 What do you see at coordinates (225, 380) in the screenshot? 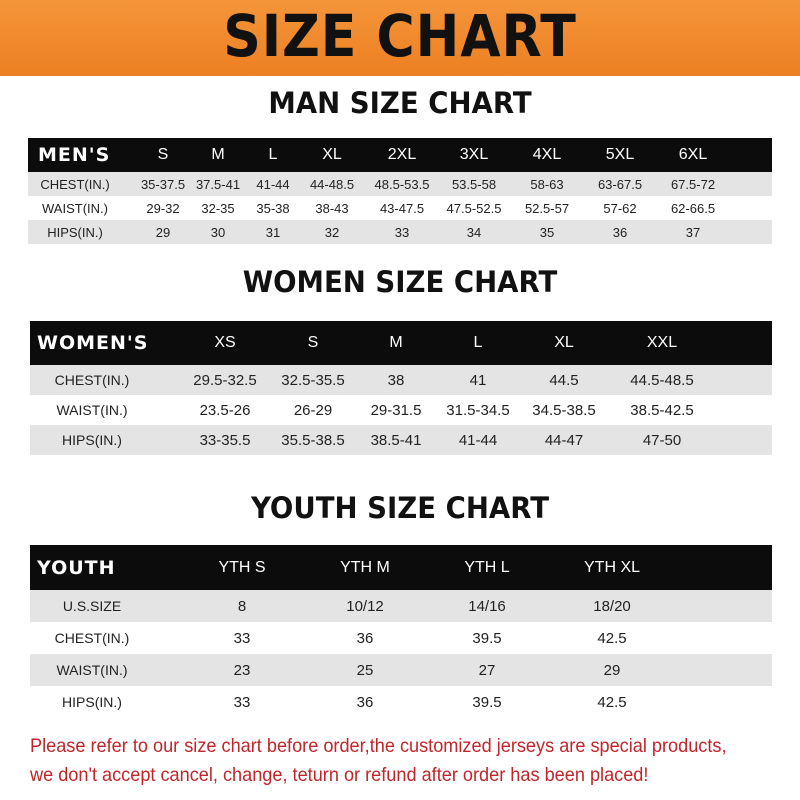
I see `table-cell: 29.5-32.5` at bounding box center [225, 380].